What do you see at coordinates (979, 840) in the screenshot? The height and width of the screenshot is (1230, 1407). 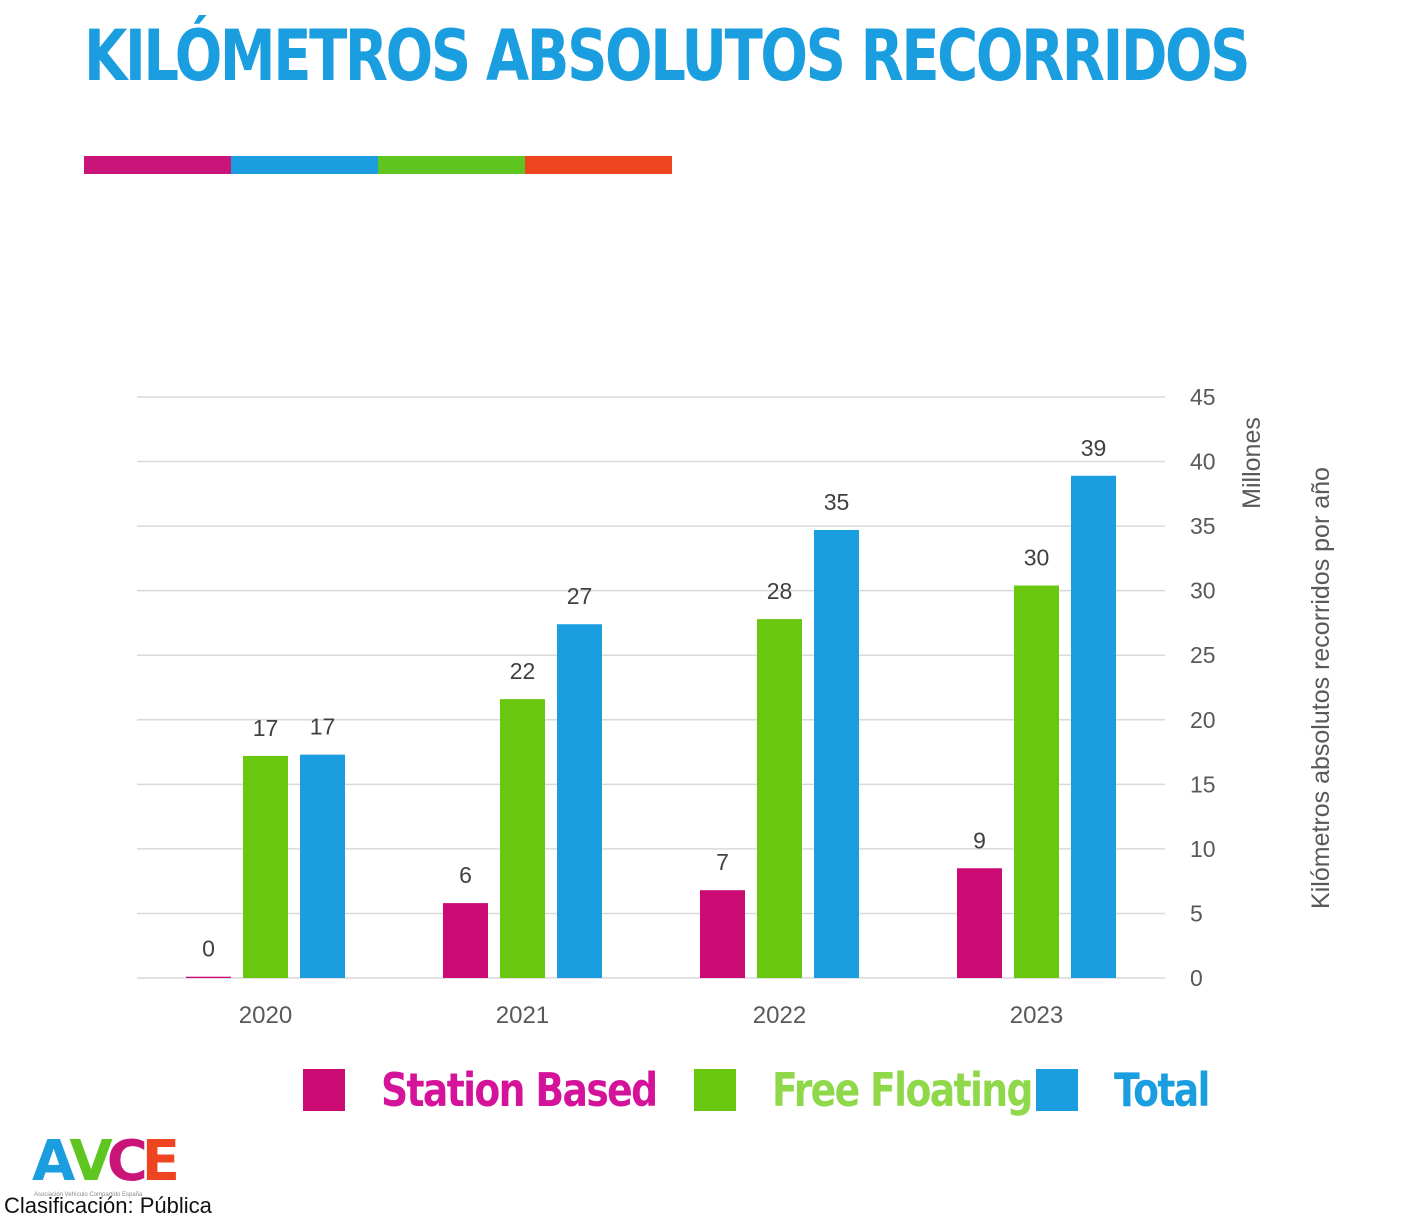 I see `data-label: 9` at bounding box center [979, 840].